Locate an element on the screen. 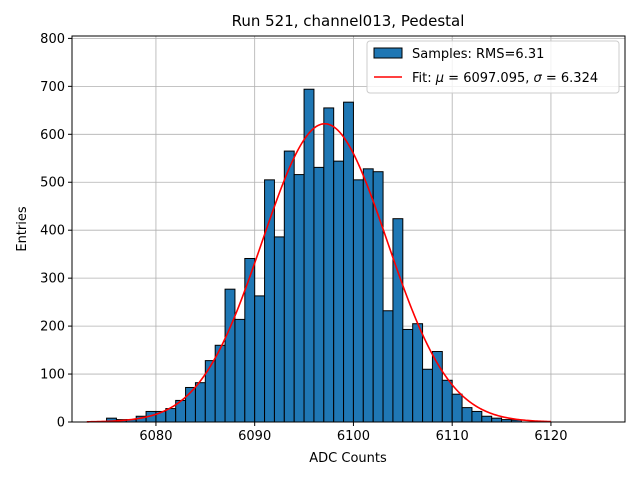 The image size is (640, 480). legend-sigma-symbol: σ is located at coordinates (538, 78).